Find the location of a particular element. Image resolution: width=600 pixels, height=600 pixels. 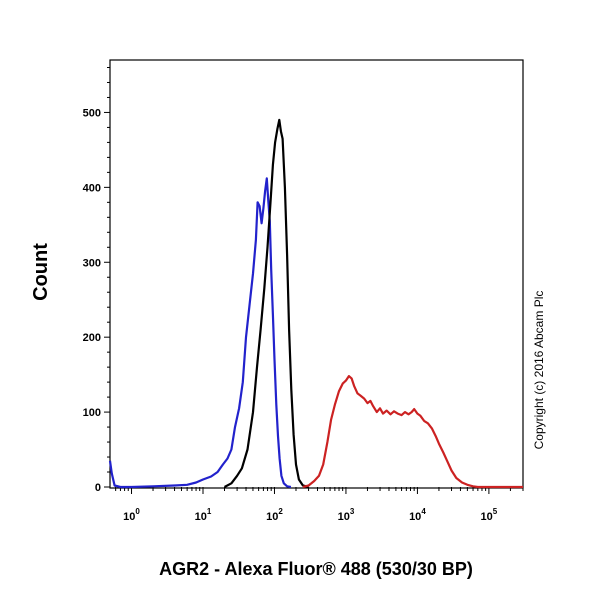

x-tick-label: 10³ is located at coordinates (346, 515).